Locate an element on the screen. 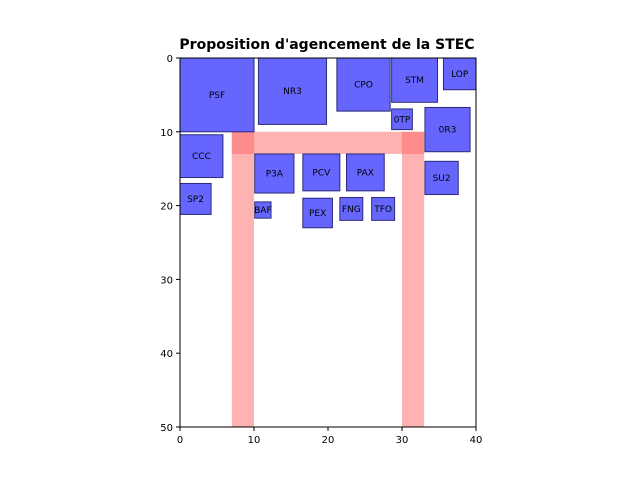 This screenshot has width=640, height=480. facility-box: PAX is located at coordinates (365, 172).